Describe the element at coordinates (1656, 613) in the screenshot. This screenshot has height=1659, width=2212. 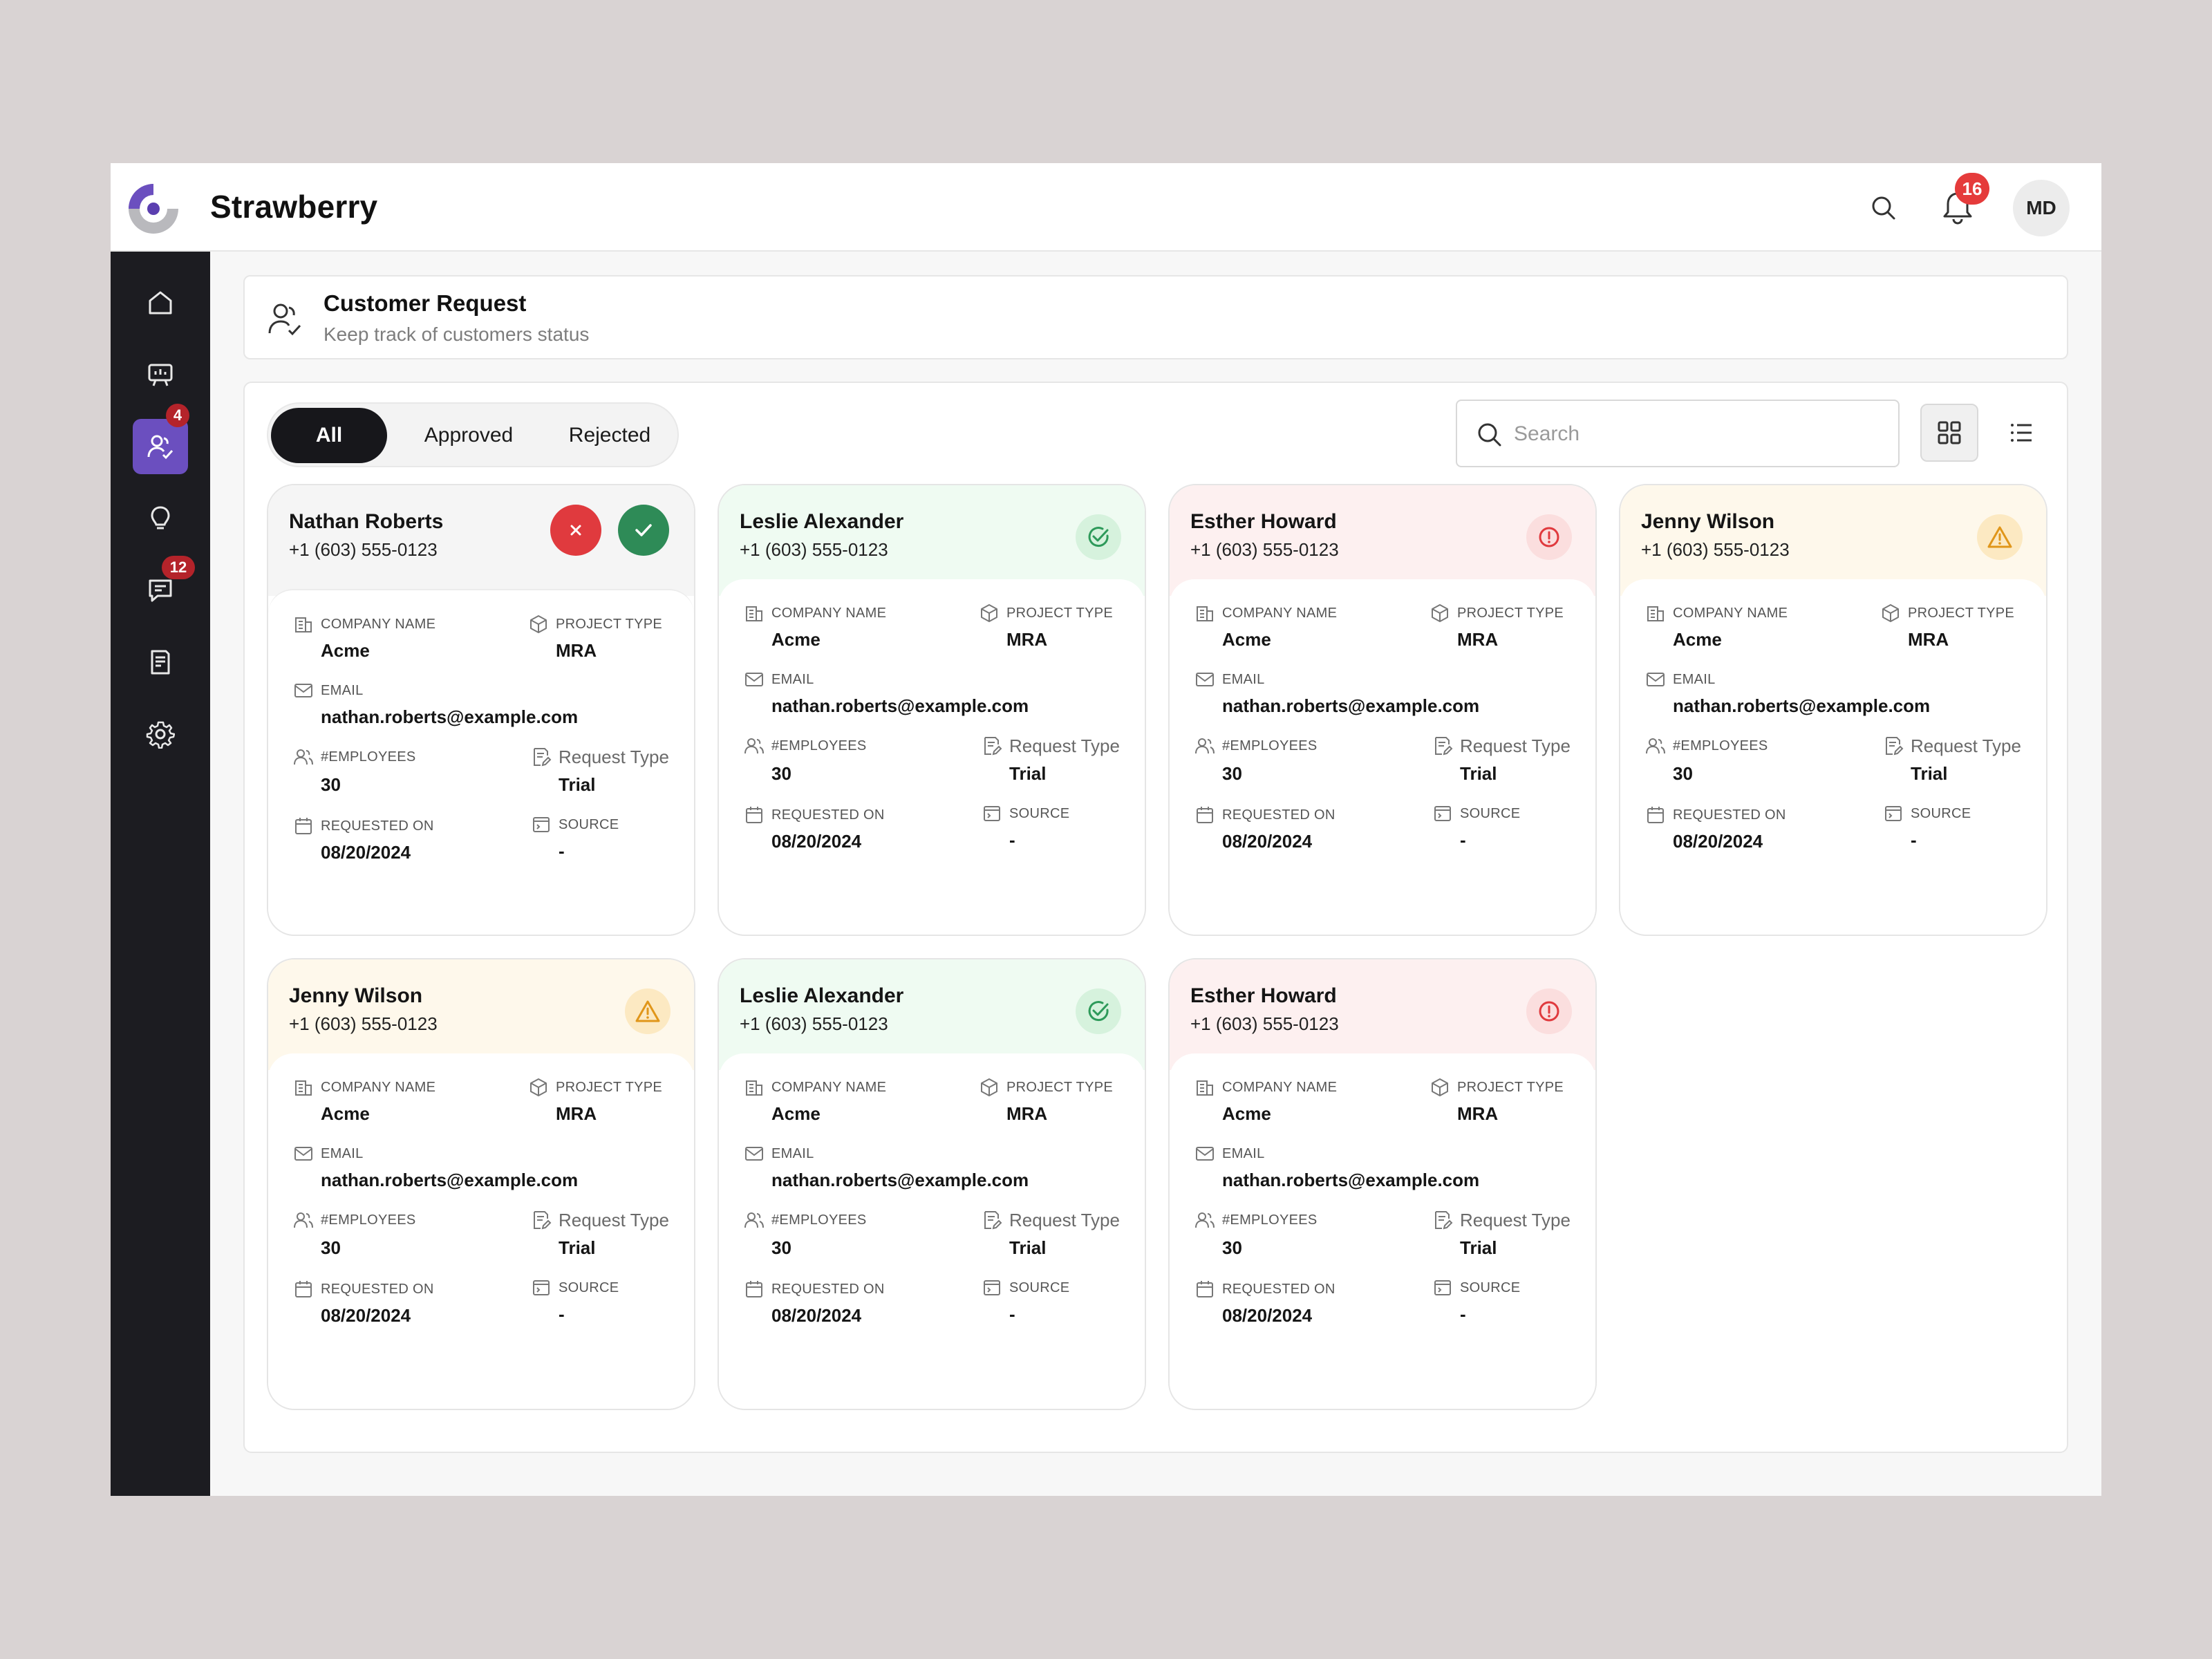
I see `building-icon` at that location.